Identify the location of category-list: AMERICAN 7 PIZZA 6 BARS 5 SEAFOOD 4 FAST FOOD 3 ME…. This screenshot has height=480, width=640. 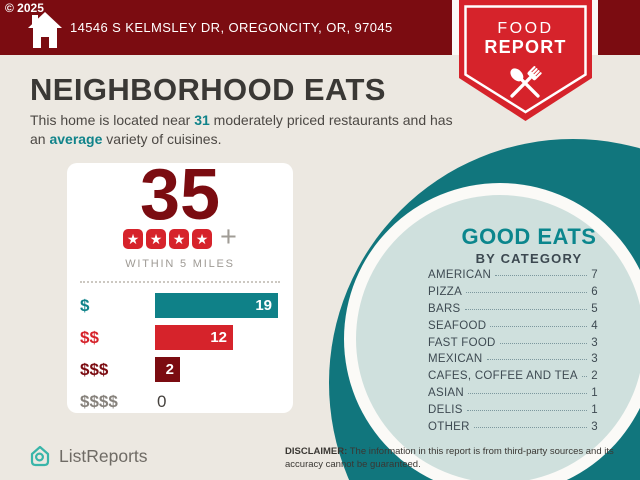
(513, 353).